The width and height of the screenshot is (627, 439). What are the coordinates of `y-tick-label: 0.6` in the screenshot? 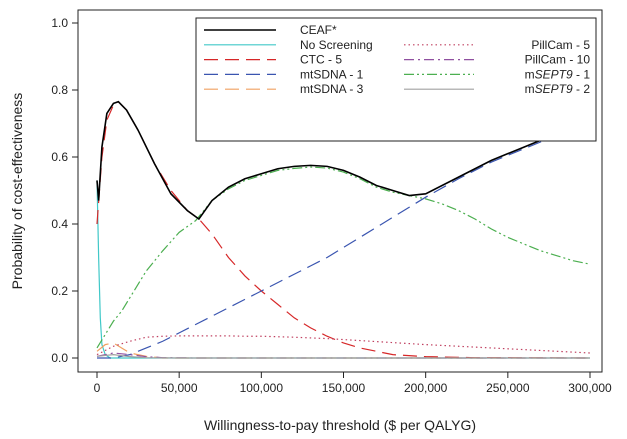 It's located at (59, 157).